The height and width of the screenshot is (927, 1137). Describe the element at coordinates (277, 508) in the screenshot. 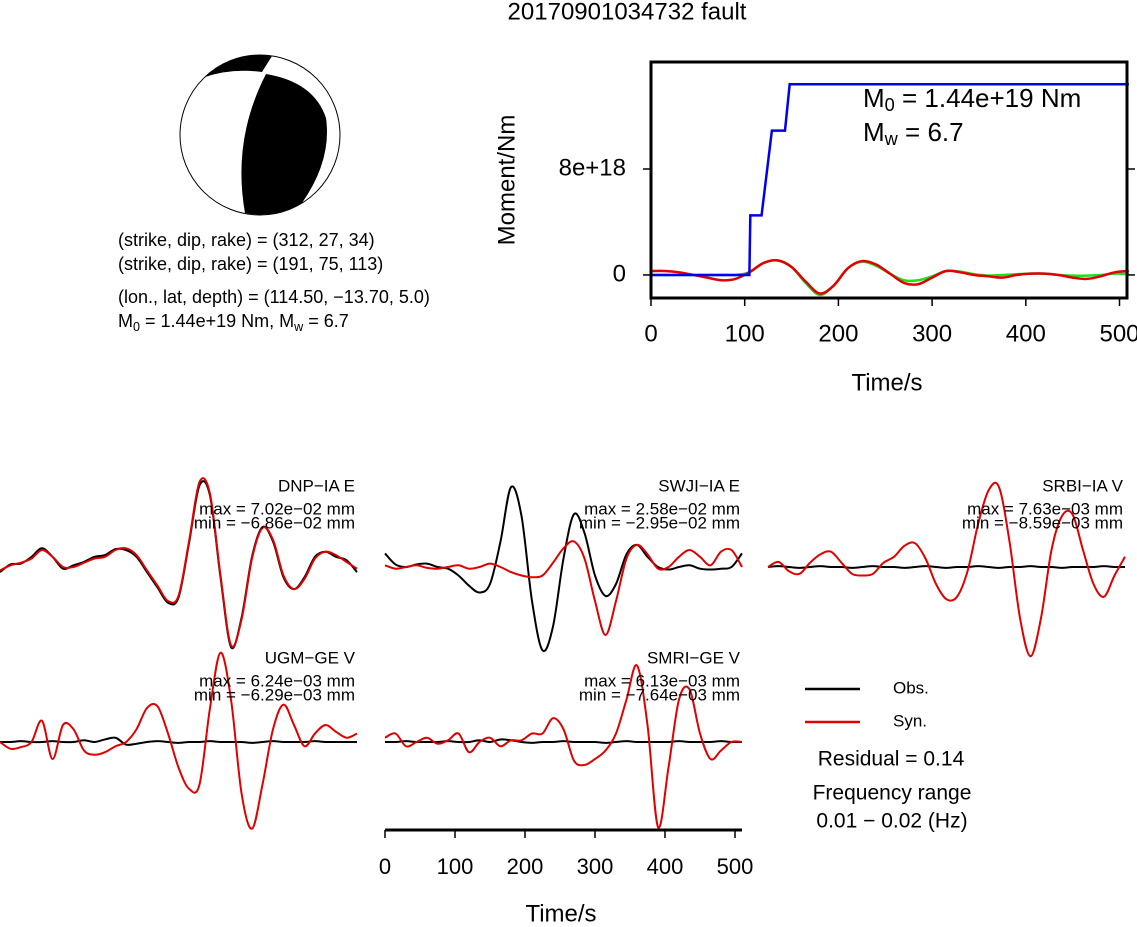

I see `max-label: max = 7.02e−02 mm` at that location.